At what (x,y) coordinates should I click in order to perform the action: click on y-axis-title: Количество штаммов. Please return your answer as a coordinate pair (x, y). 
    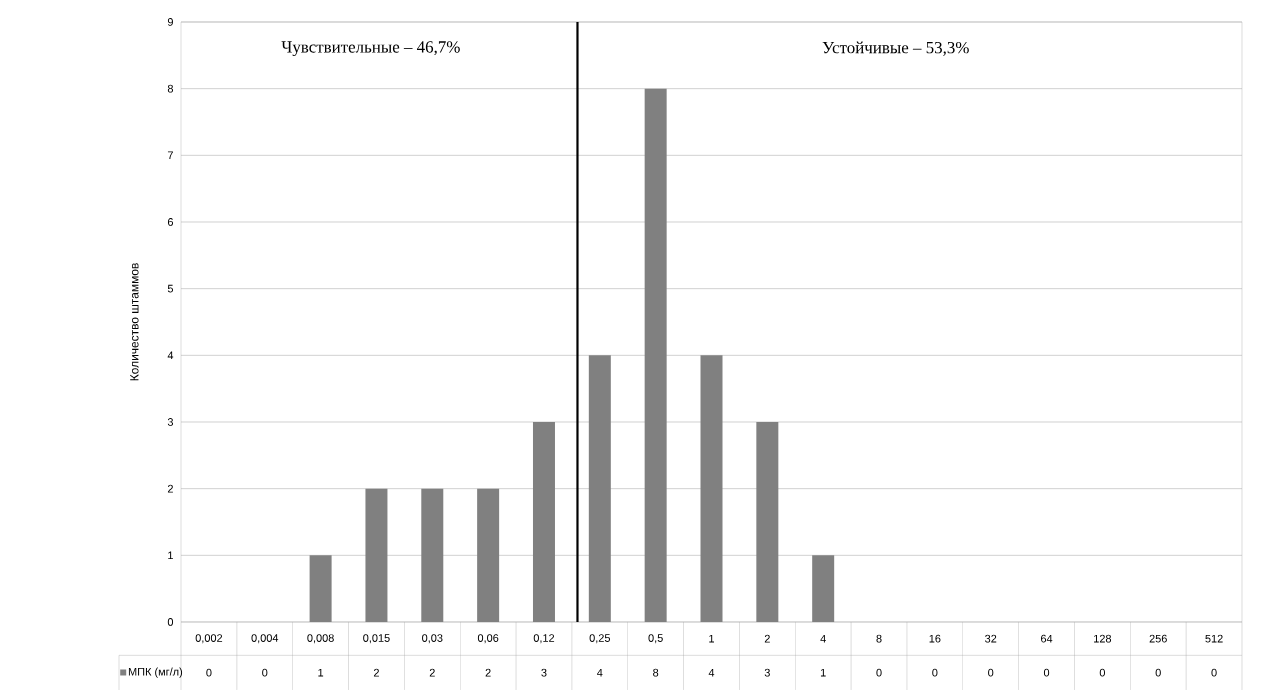
    Looking at the image, I should click on (134, 322).